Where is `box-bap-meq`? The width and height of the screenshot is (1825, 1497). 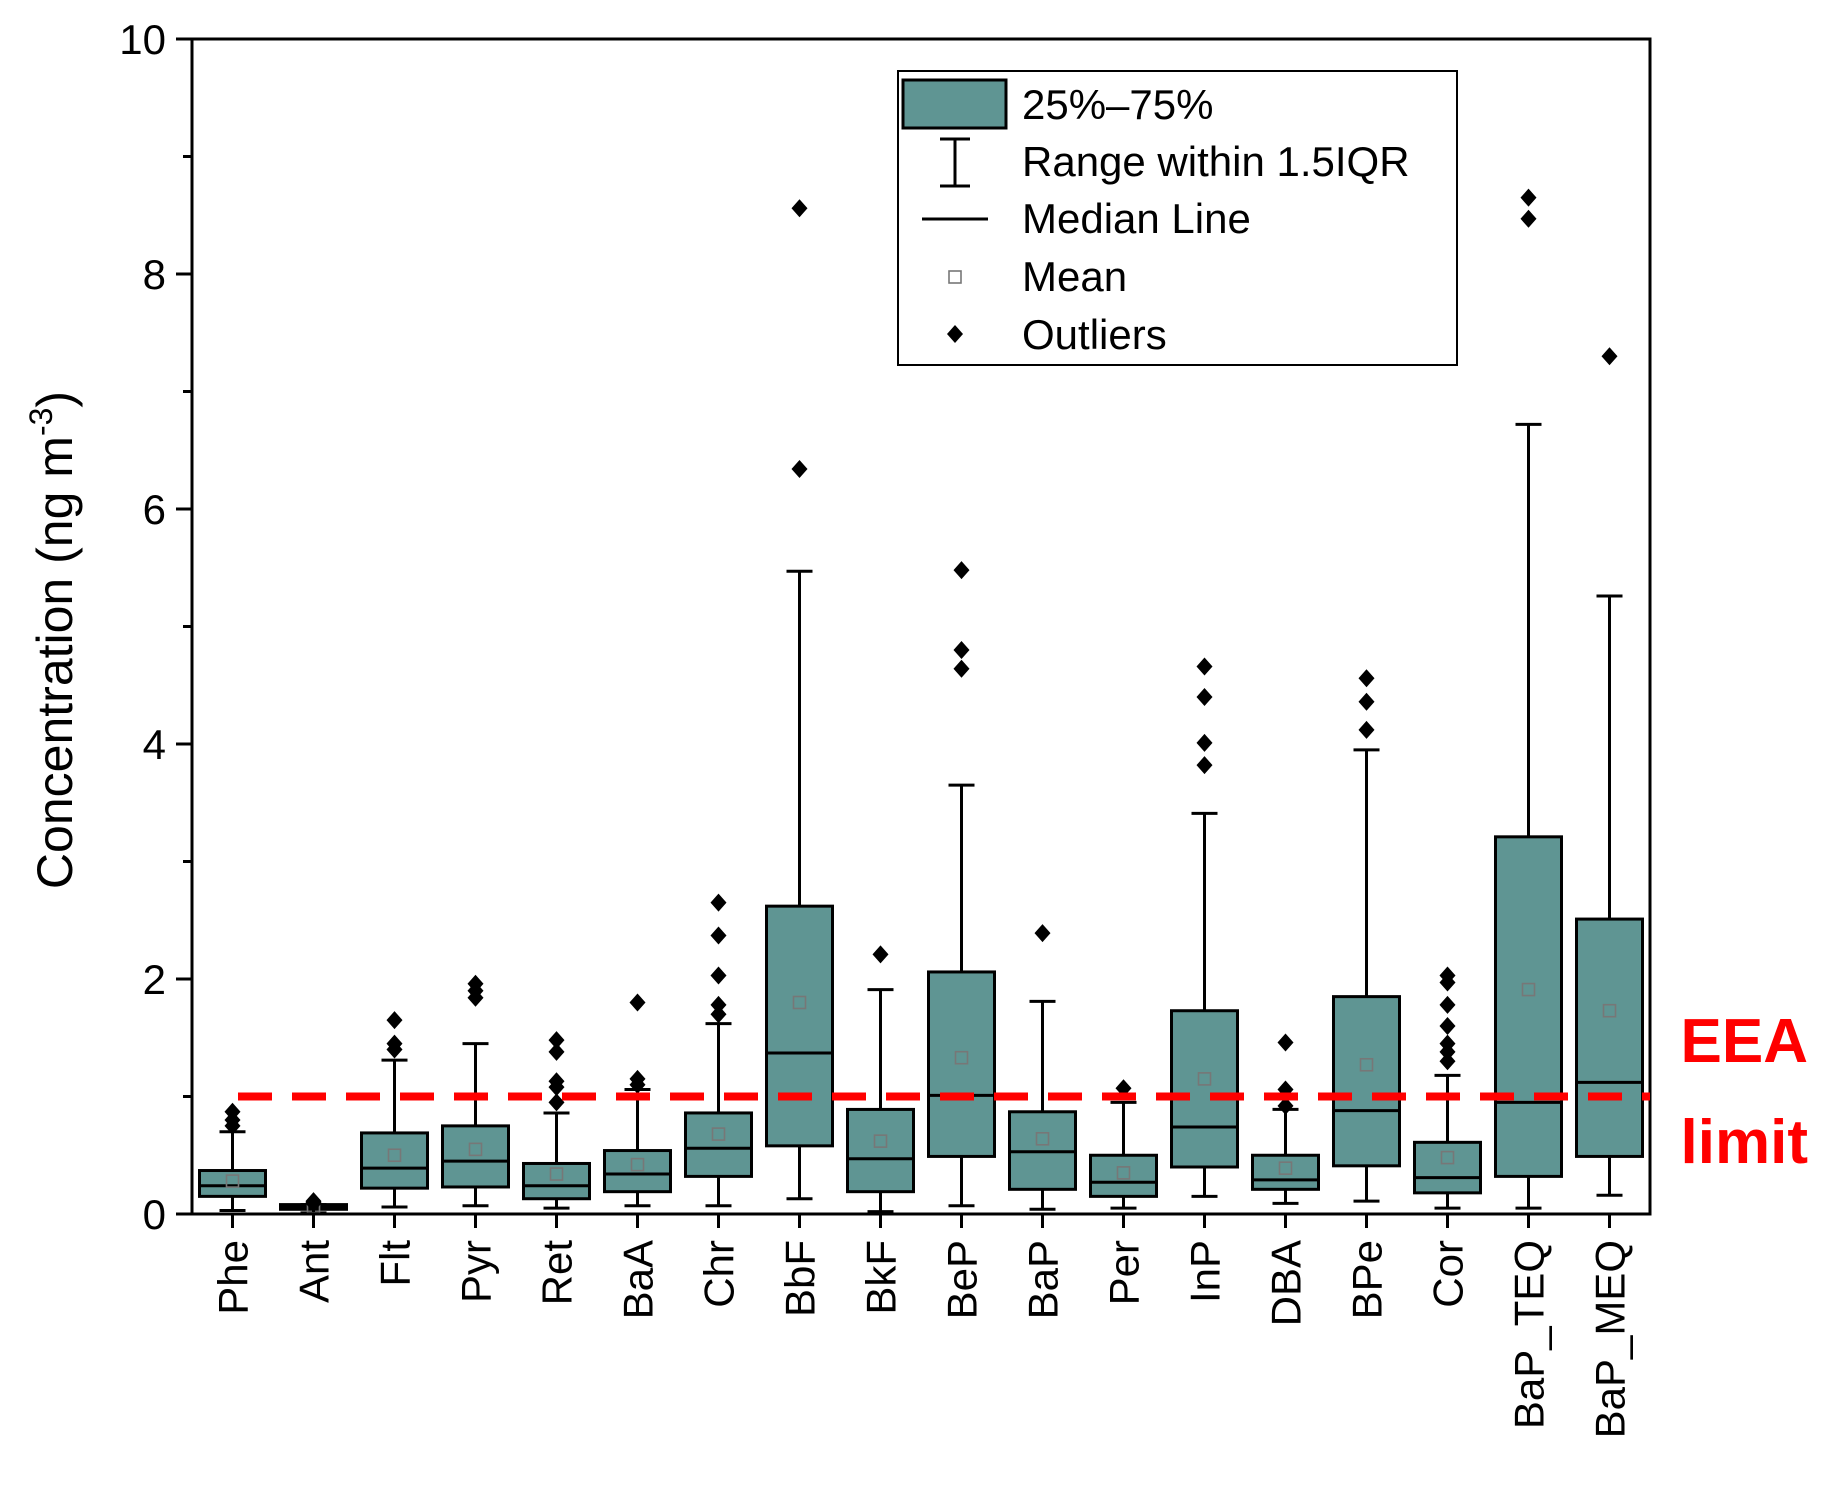 box-bap-meq is located at coordinates (1609, 772).